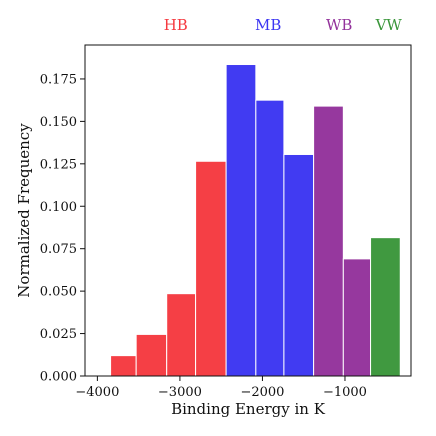 Image resolution: width=436 pixels, height=436 pixels. Describe the element at coordinates (176, 25) in the screenshot. I see `group-label-hb: HB` at that location.